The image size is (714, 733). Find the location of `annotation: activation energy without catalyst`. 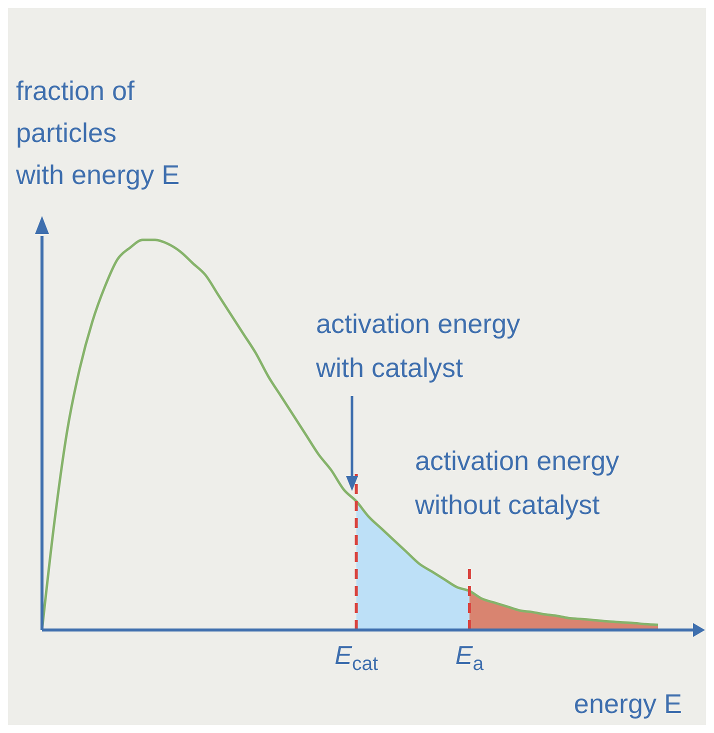

annotation: activation energy without catalyst is located at coordinates (517, 483).